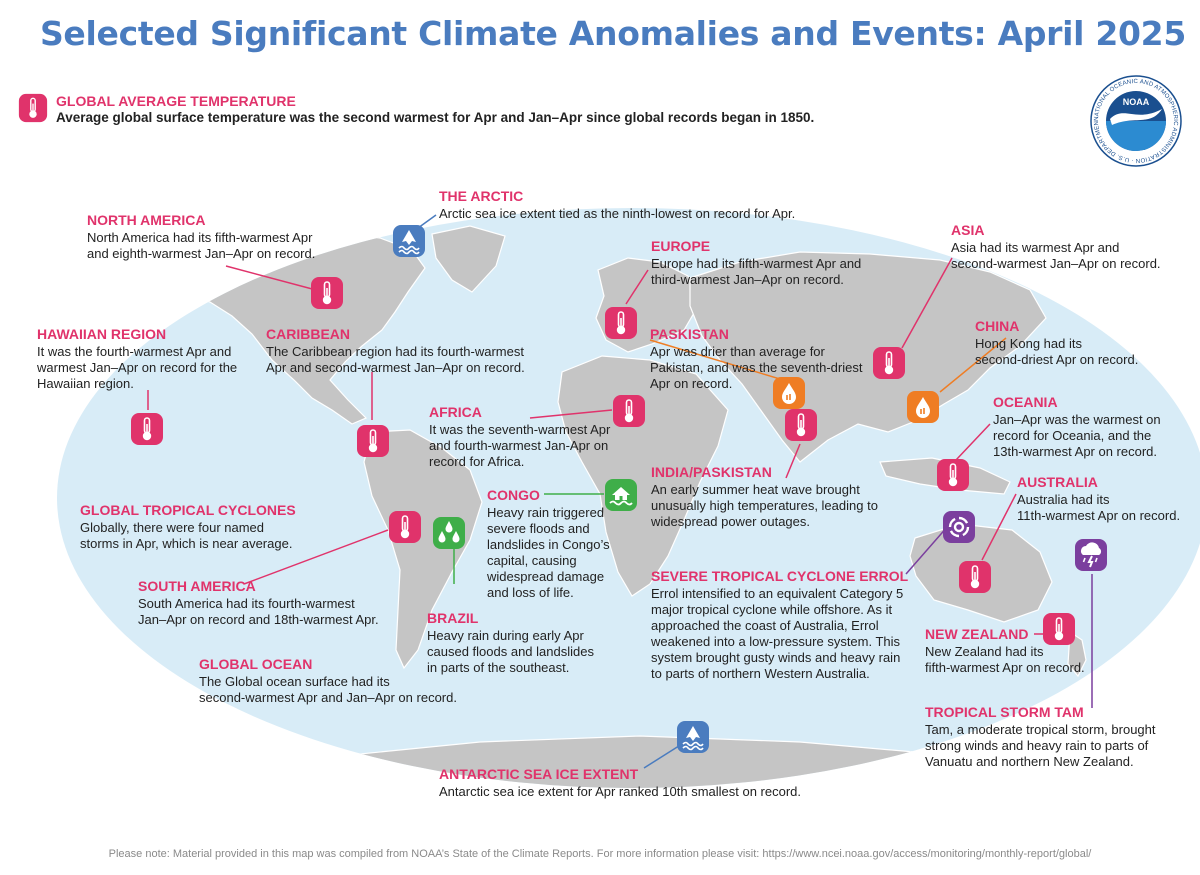 Image resolution: width=1200 pixels, height=875 pixels. I want to click on event-line: severe floods and, so click(538, 528).